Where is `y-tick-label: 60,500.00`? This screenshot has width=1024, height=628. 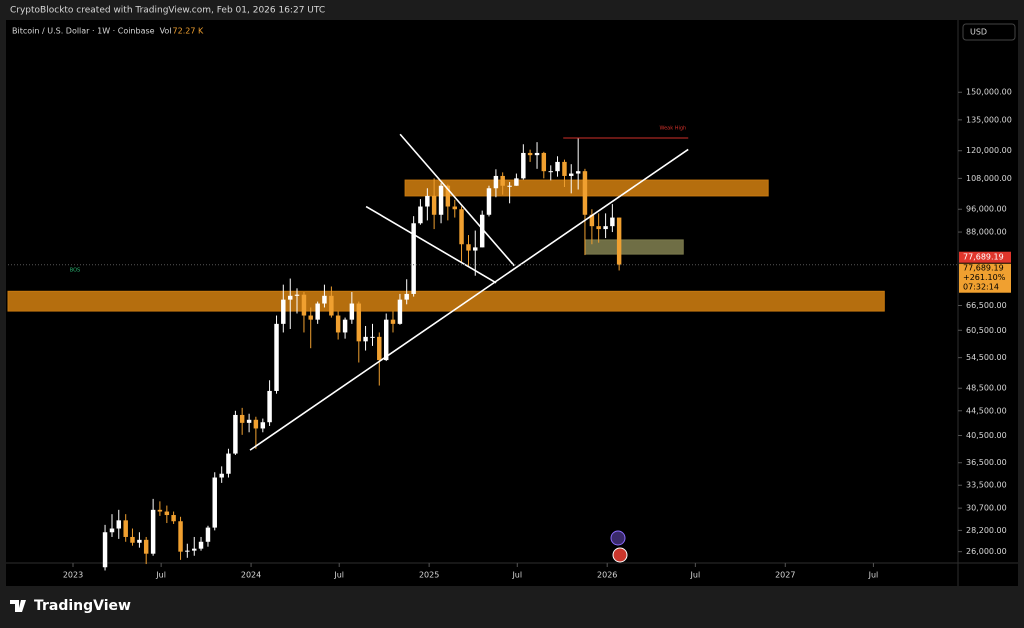 y-tick-label: 60,500.00 is located at coordinates (986, 330).